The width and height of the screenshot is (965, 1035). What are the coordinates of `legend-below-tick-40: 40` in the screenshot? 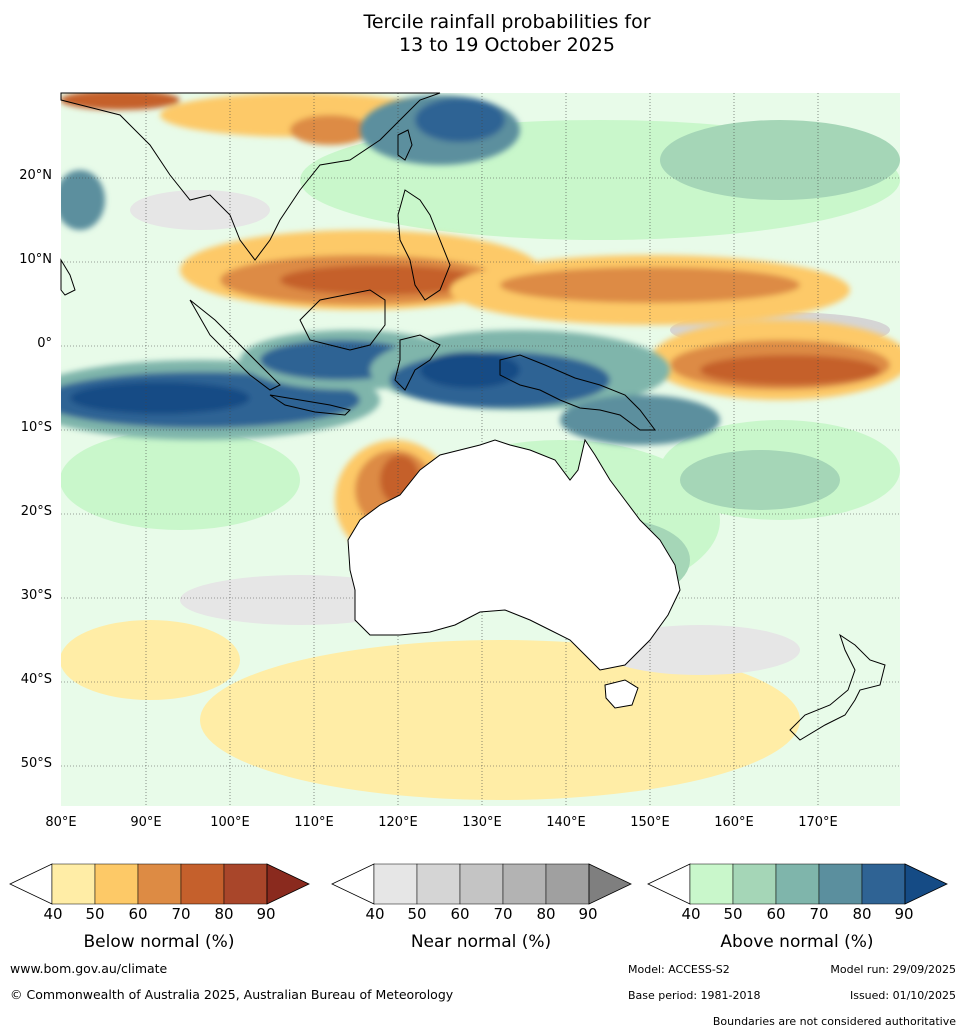 It's located at (53, 914).